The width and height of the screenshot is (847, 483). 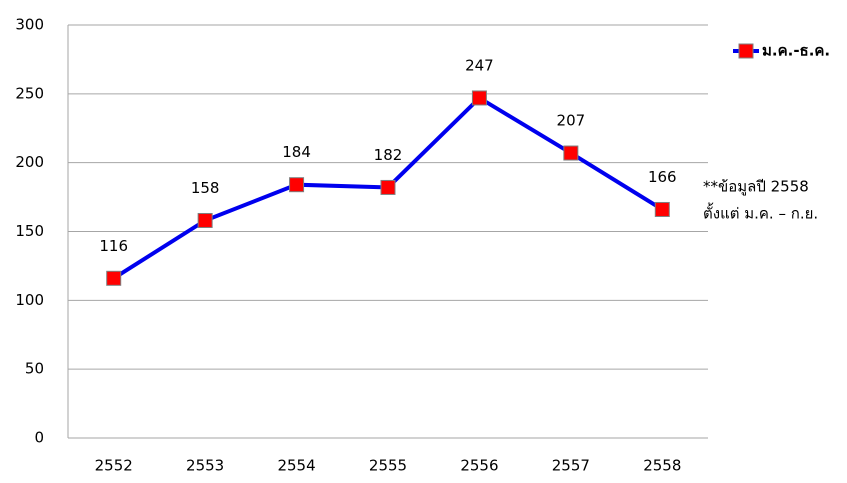 What do you see at coordinates (760, 213) in the screenshot?
I see `annotation: ตั้งแต่ ม.ค. – ก.ย.` at bounding box center [760, 213].